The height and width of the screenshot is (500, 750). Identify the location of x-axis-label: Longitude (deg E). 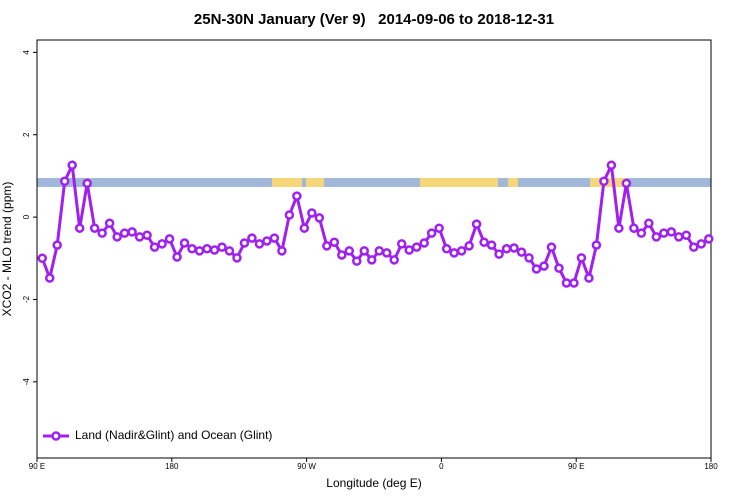
(373, 483).